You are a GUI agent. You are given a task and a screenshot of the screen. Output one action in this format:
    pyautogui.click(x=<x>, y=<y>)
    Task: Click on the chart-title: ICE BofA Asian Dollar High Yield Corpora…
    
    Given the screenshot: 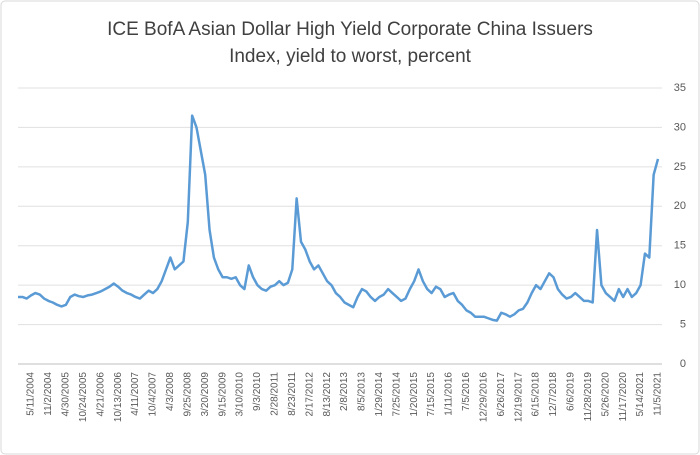 What is the action you would take?
    pyautogui.click(x=350, y=29)
    